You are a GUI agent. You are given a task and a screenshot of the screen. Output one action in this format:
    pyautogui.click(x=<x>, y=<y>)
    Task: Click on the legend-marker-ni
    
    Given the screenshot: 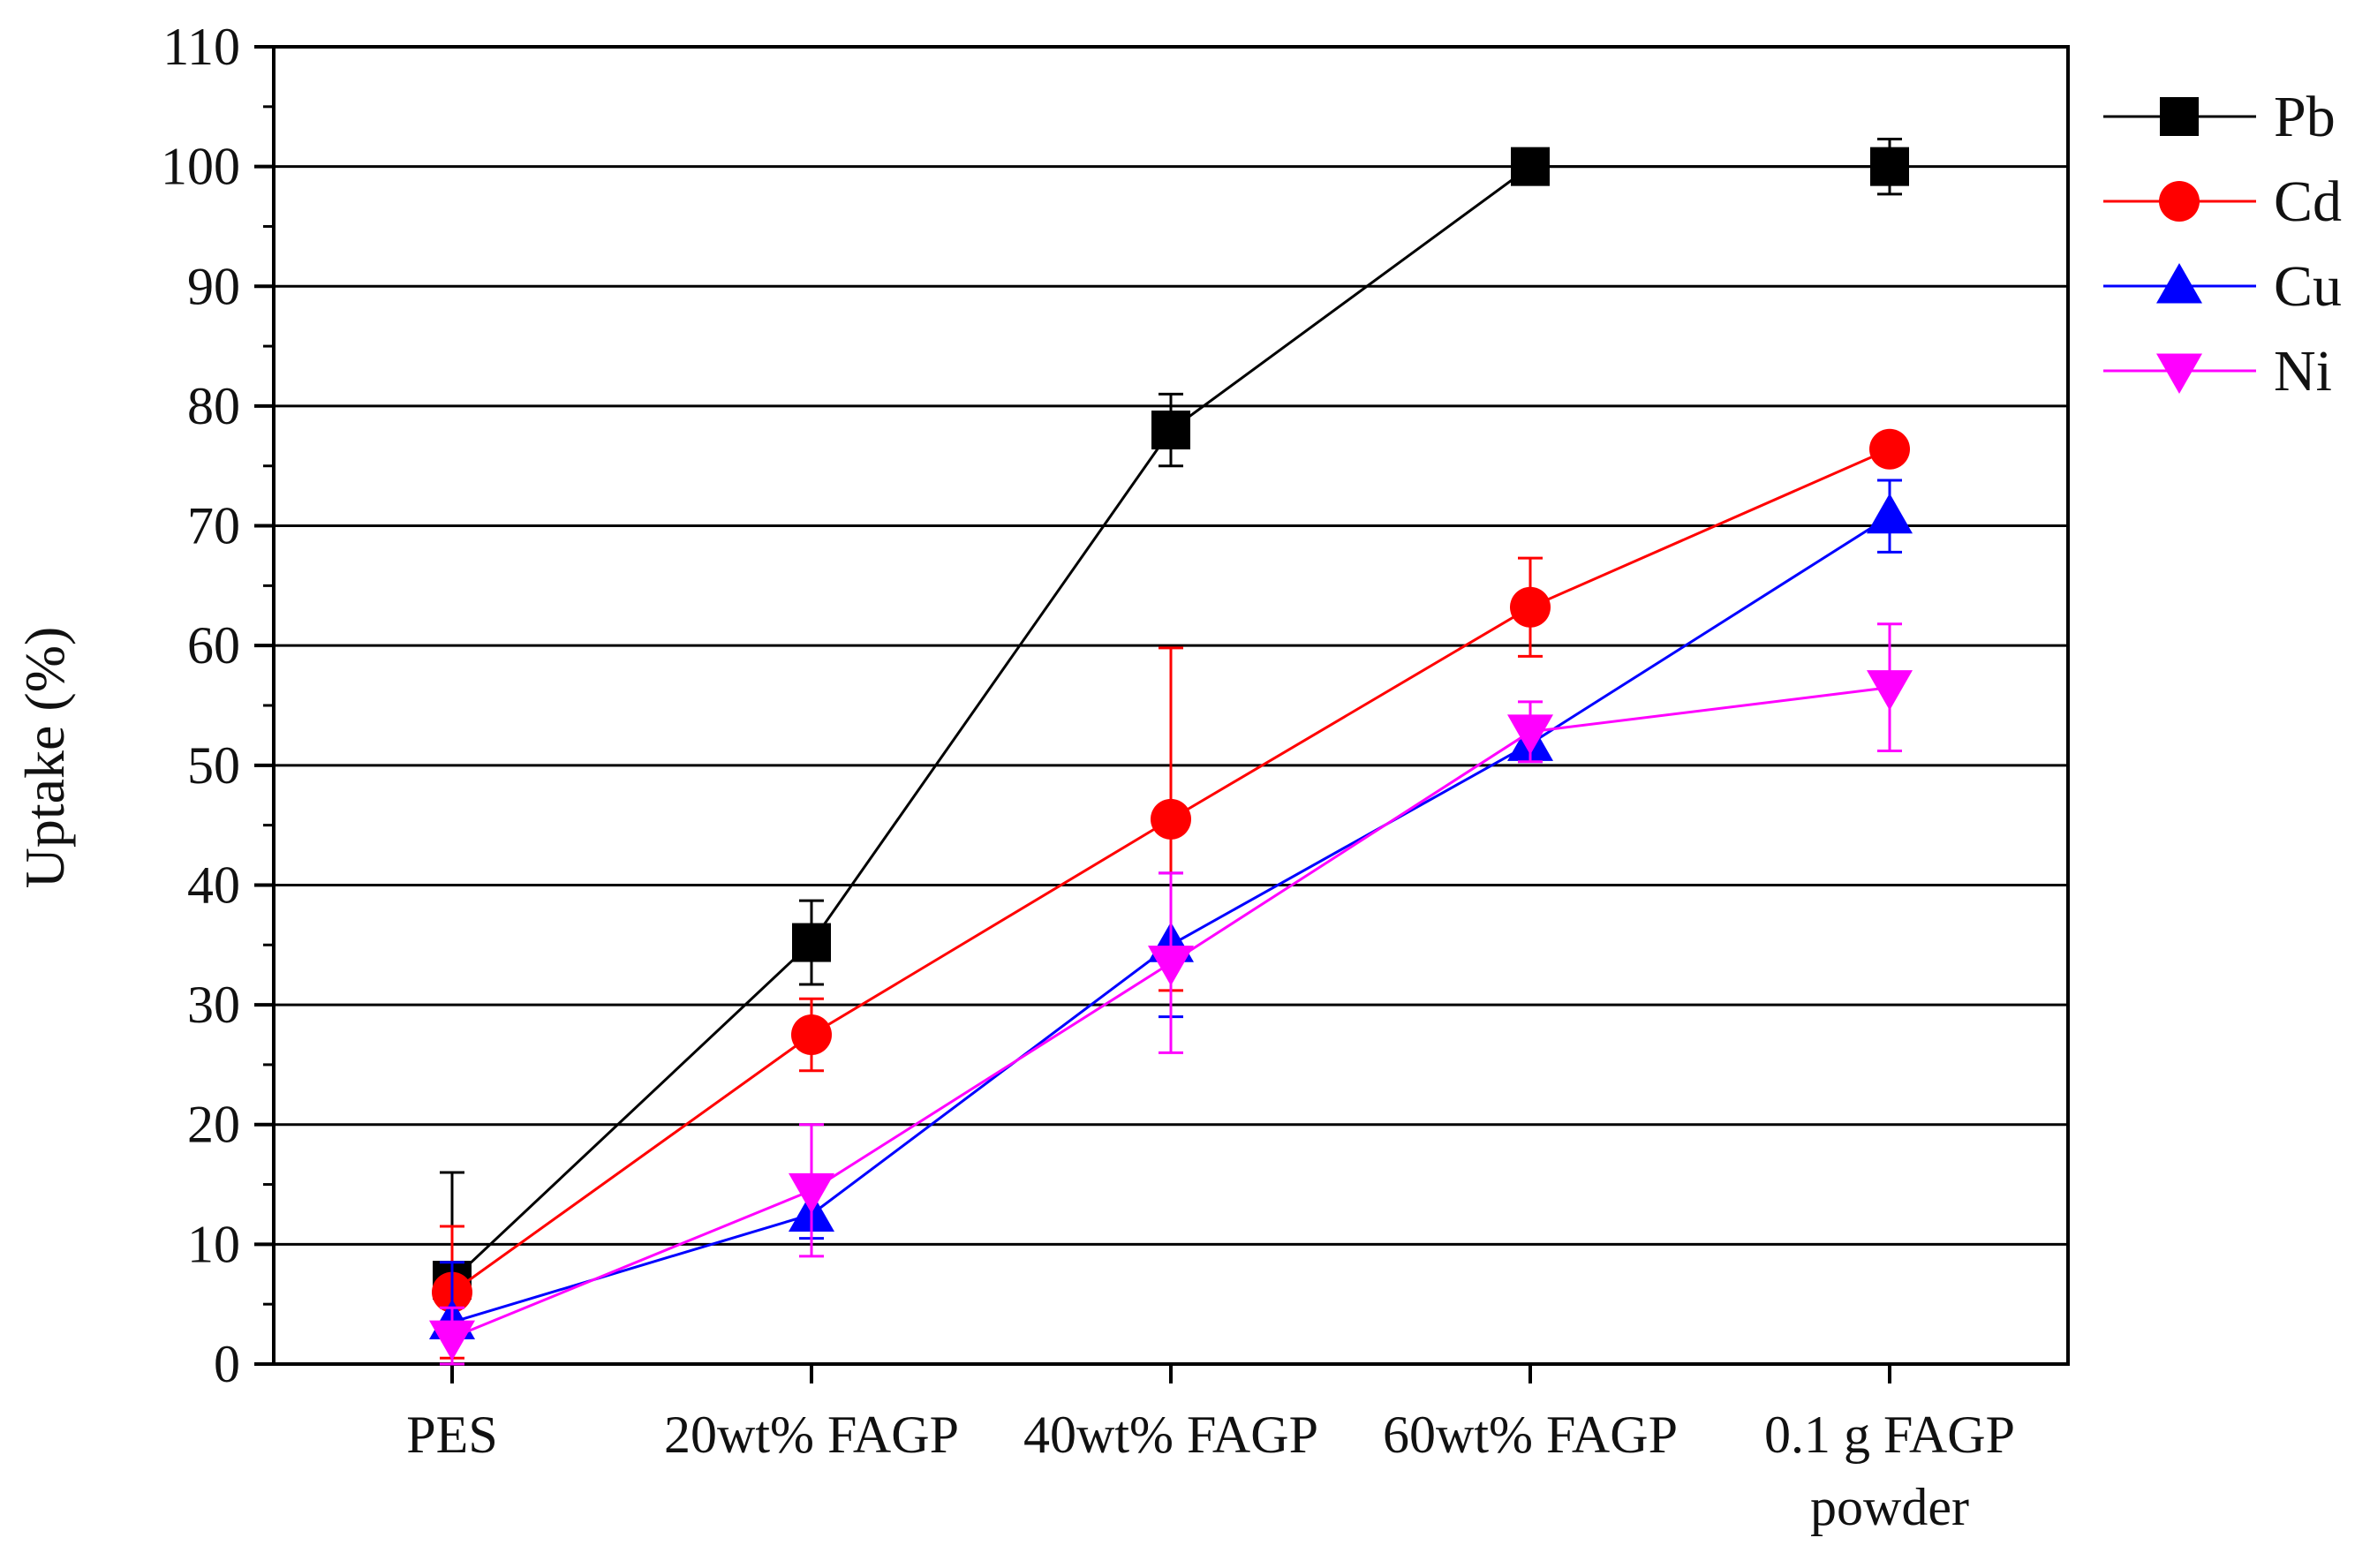 What is the action you would take?
    pyautogui.click(x=2179, y=373)
    